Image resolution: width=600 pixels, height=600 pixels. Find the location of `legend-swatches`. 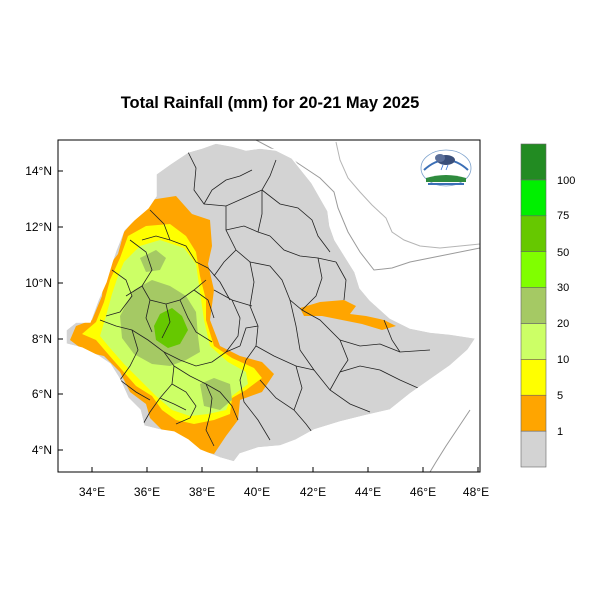

legend-swatches is located at coordinates (533, 305).